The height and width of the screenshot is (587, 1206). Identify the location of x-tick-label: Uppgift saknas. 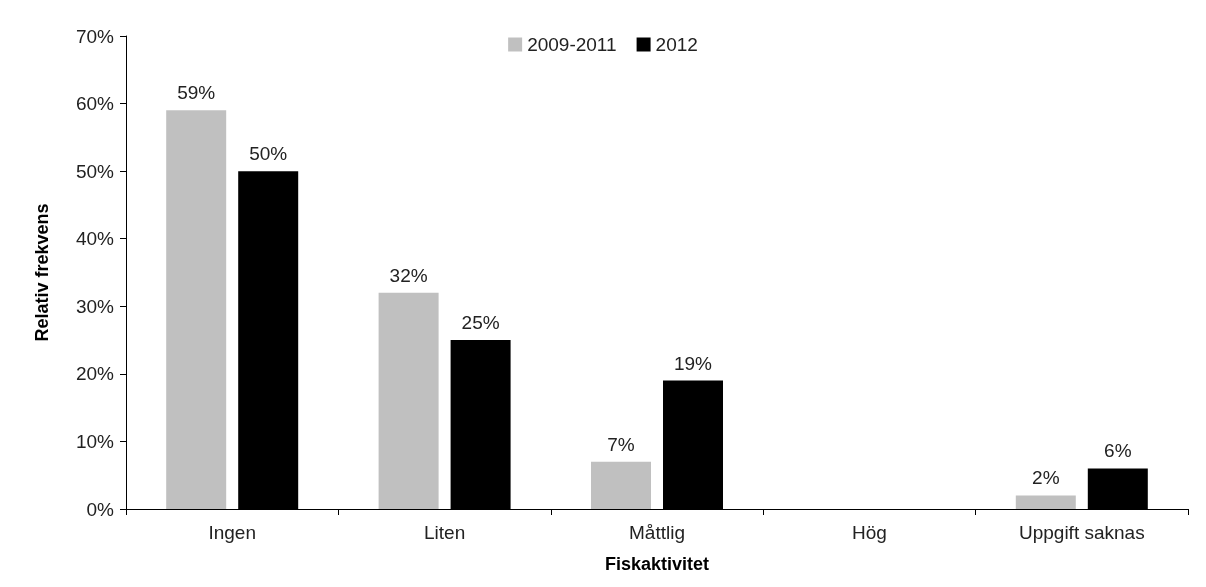
(1081, 532).